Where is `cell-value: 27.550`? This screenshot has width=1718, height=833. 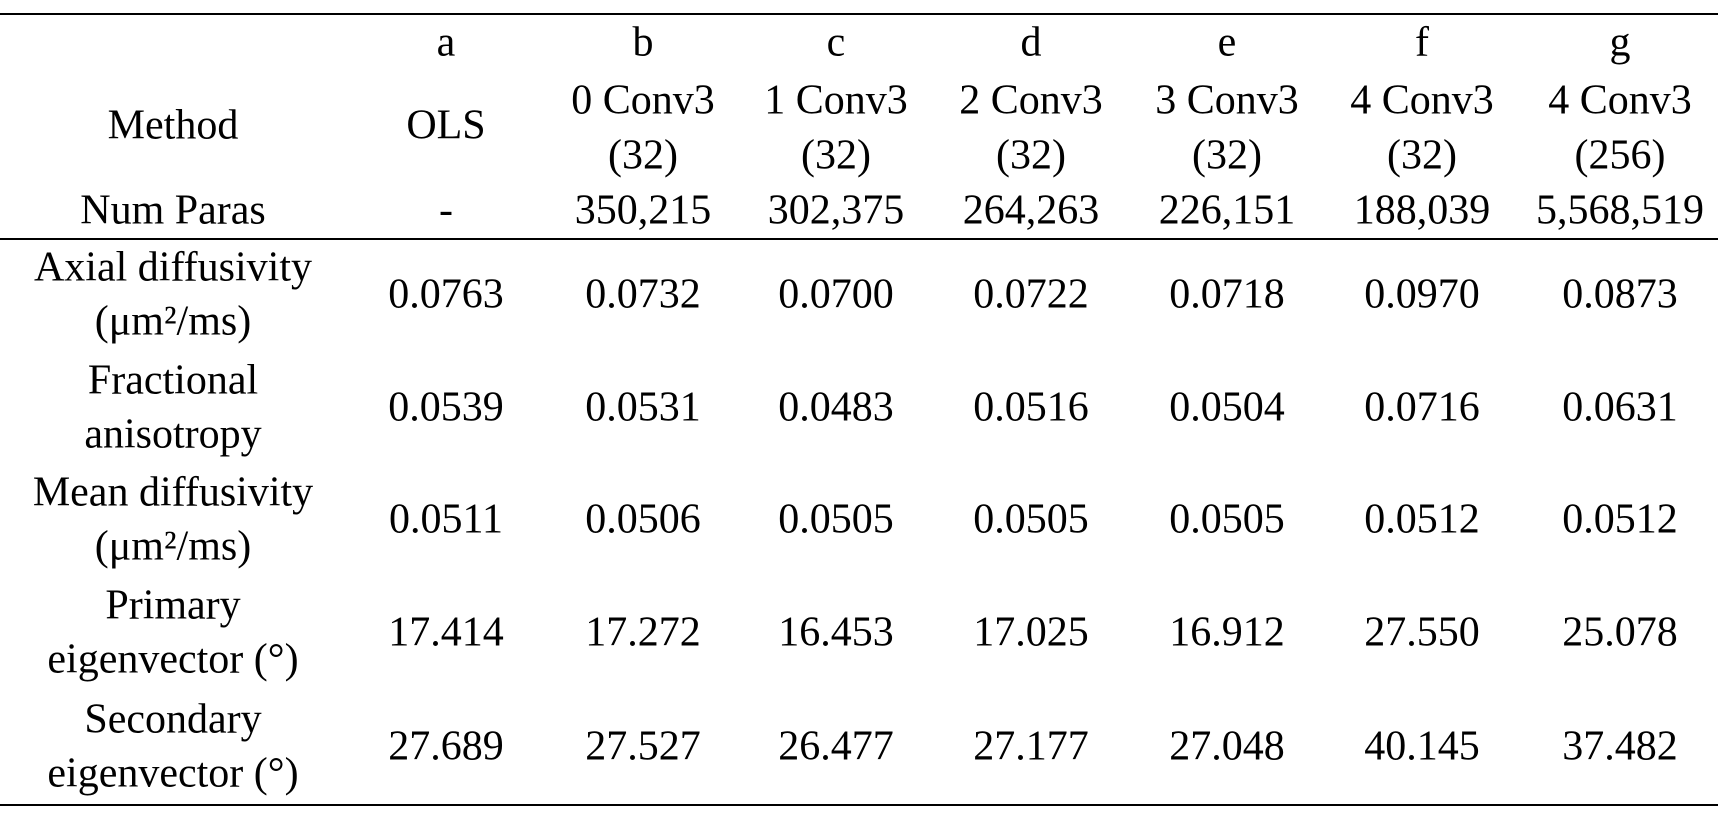
cell-value: 27.550 is located at coordinates (1422, 633).